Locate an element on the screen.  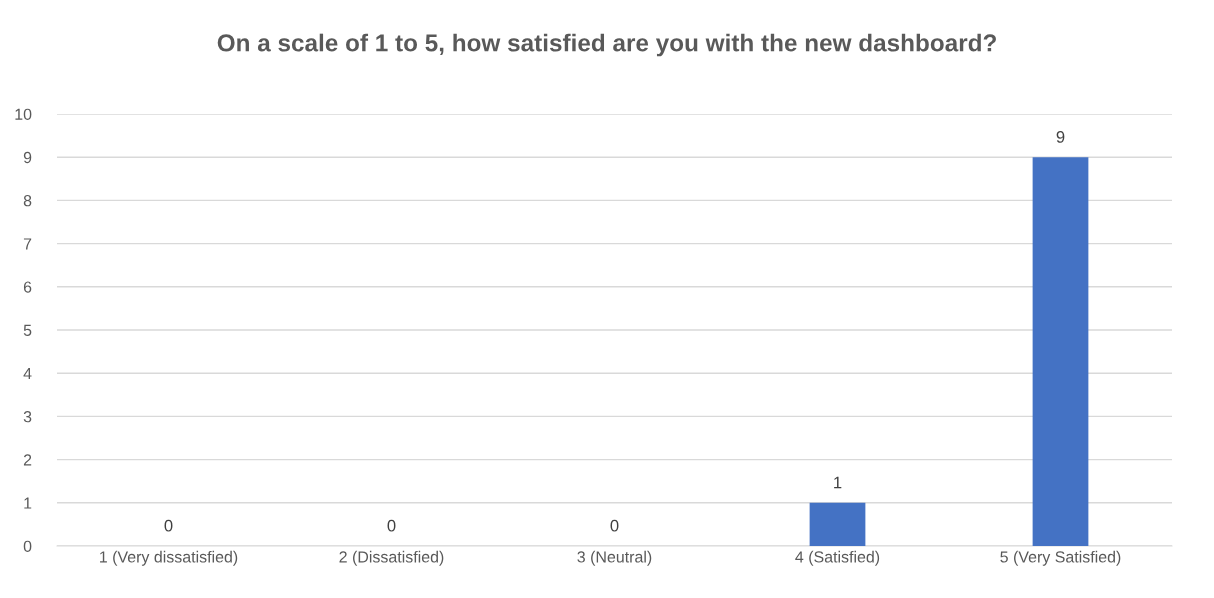
y-tick-label: 1 is located at coordinates (28, 503).